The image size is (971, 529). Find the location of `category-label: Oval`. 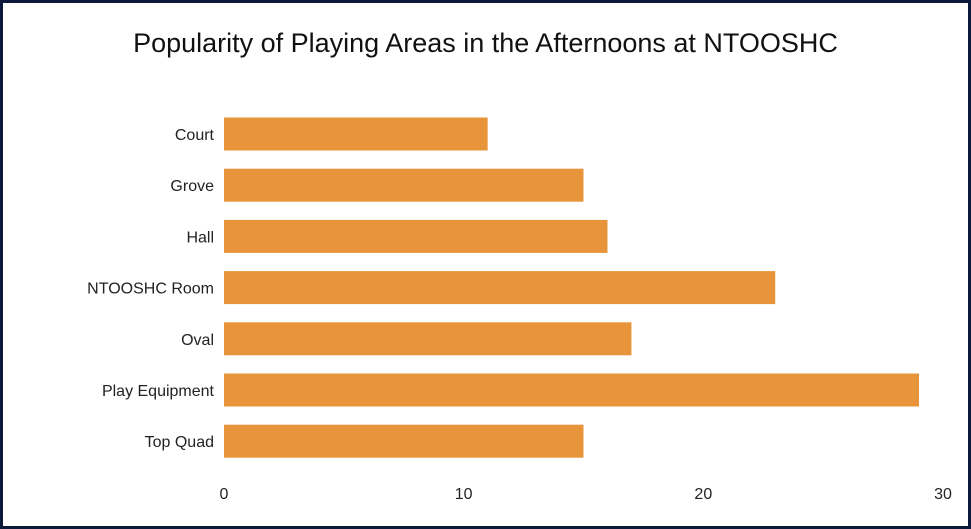

category-label: Oval is located at coordinates (197, 340).